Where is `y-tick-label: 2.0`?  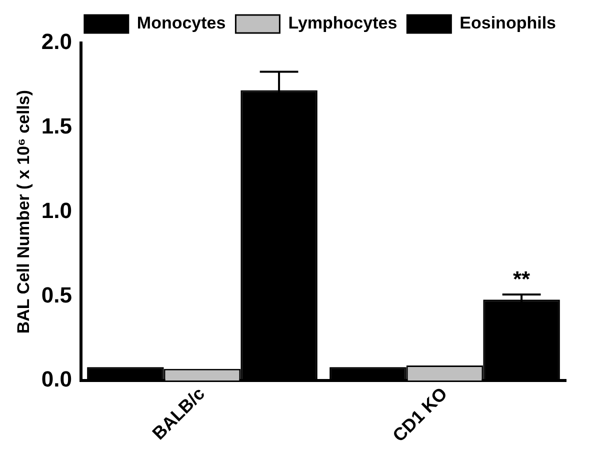
y-tick-label: 2.0 is located at coordinates (56, 41).